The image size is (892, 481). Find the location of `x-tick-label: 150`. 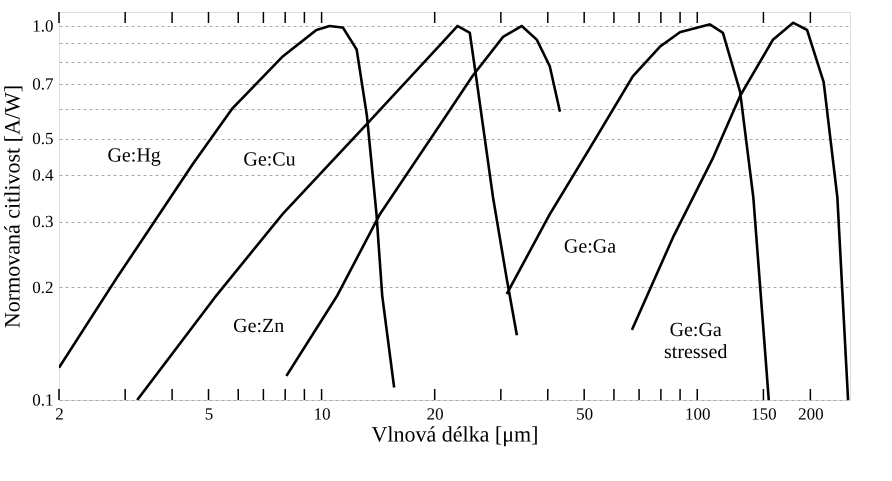

x-tick-label: 150 is located at coordinates (764, 414).